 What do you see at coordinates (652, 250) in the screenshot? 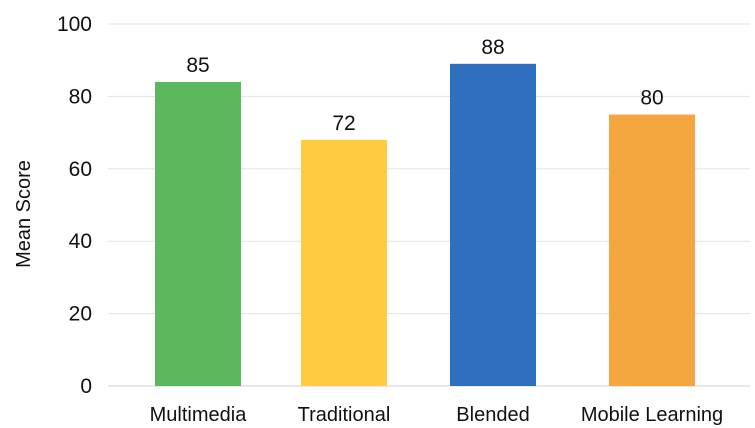
I see `bar-mobile-learning` at bounding box center [652, 250].